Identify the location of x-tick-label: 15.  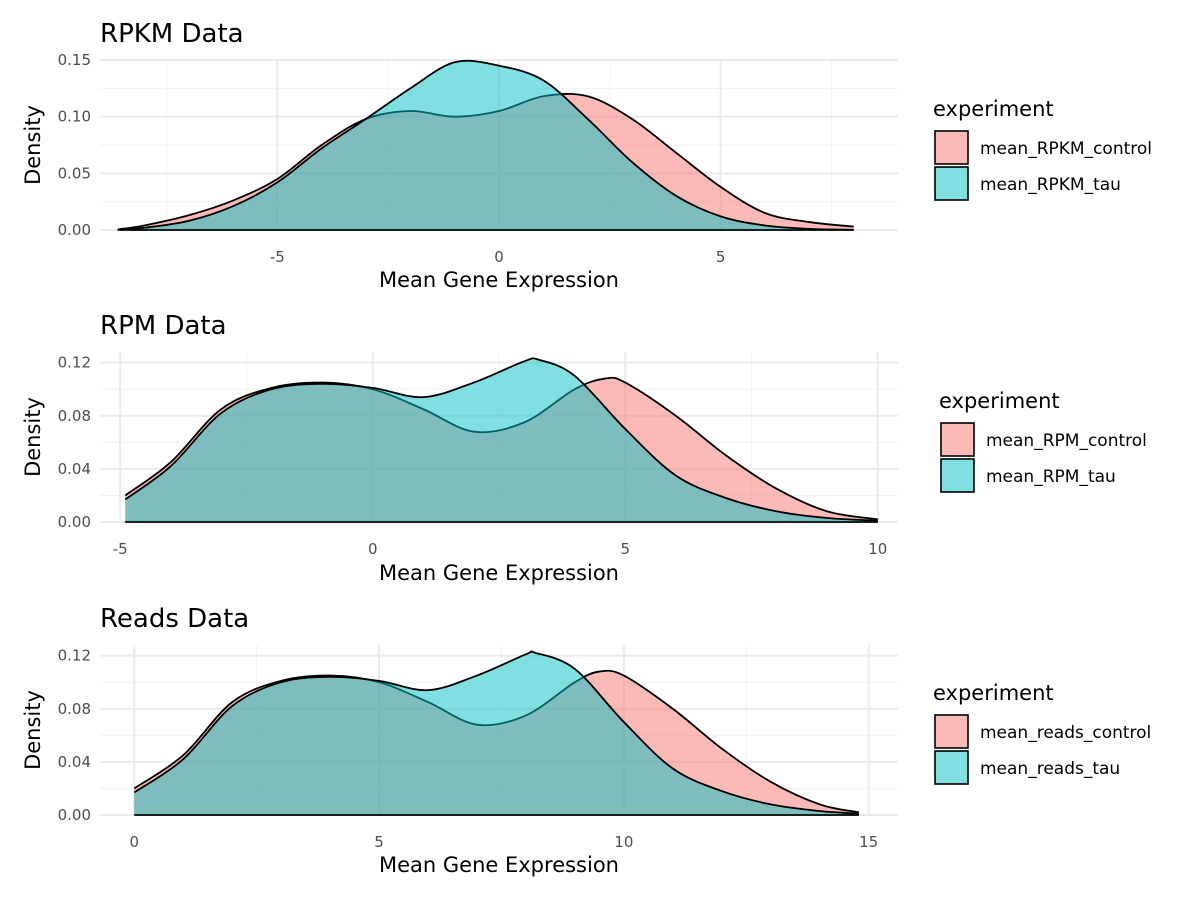
(868, 842).